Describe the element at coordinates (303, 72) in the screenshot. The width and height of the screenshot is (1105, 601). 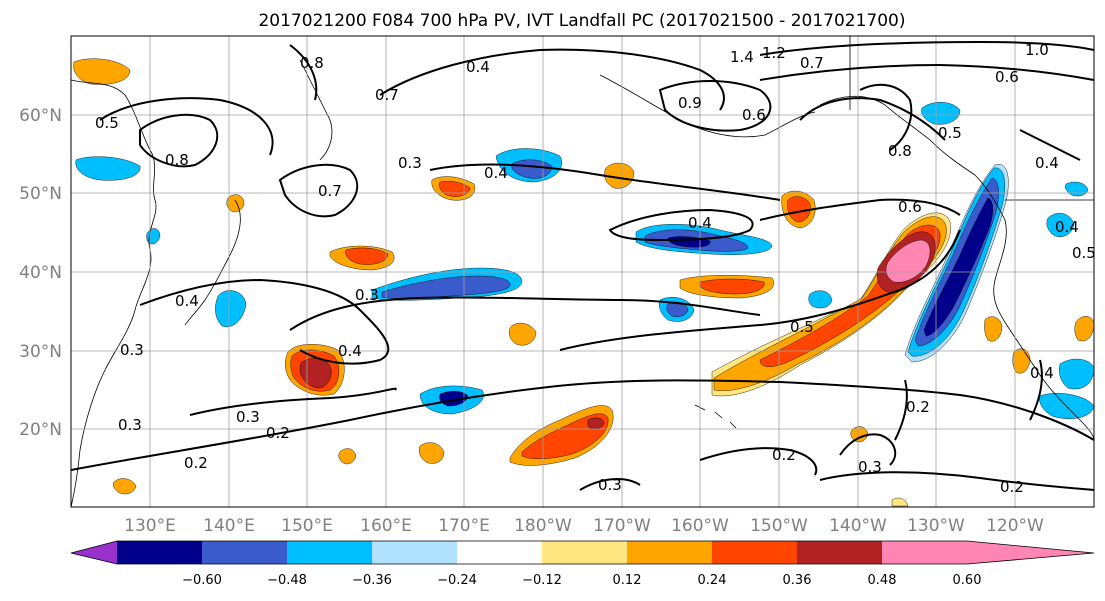
I see `contour-0-8-kam` at that location.